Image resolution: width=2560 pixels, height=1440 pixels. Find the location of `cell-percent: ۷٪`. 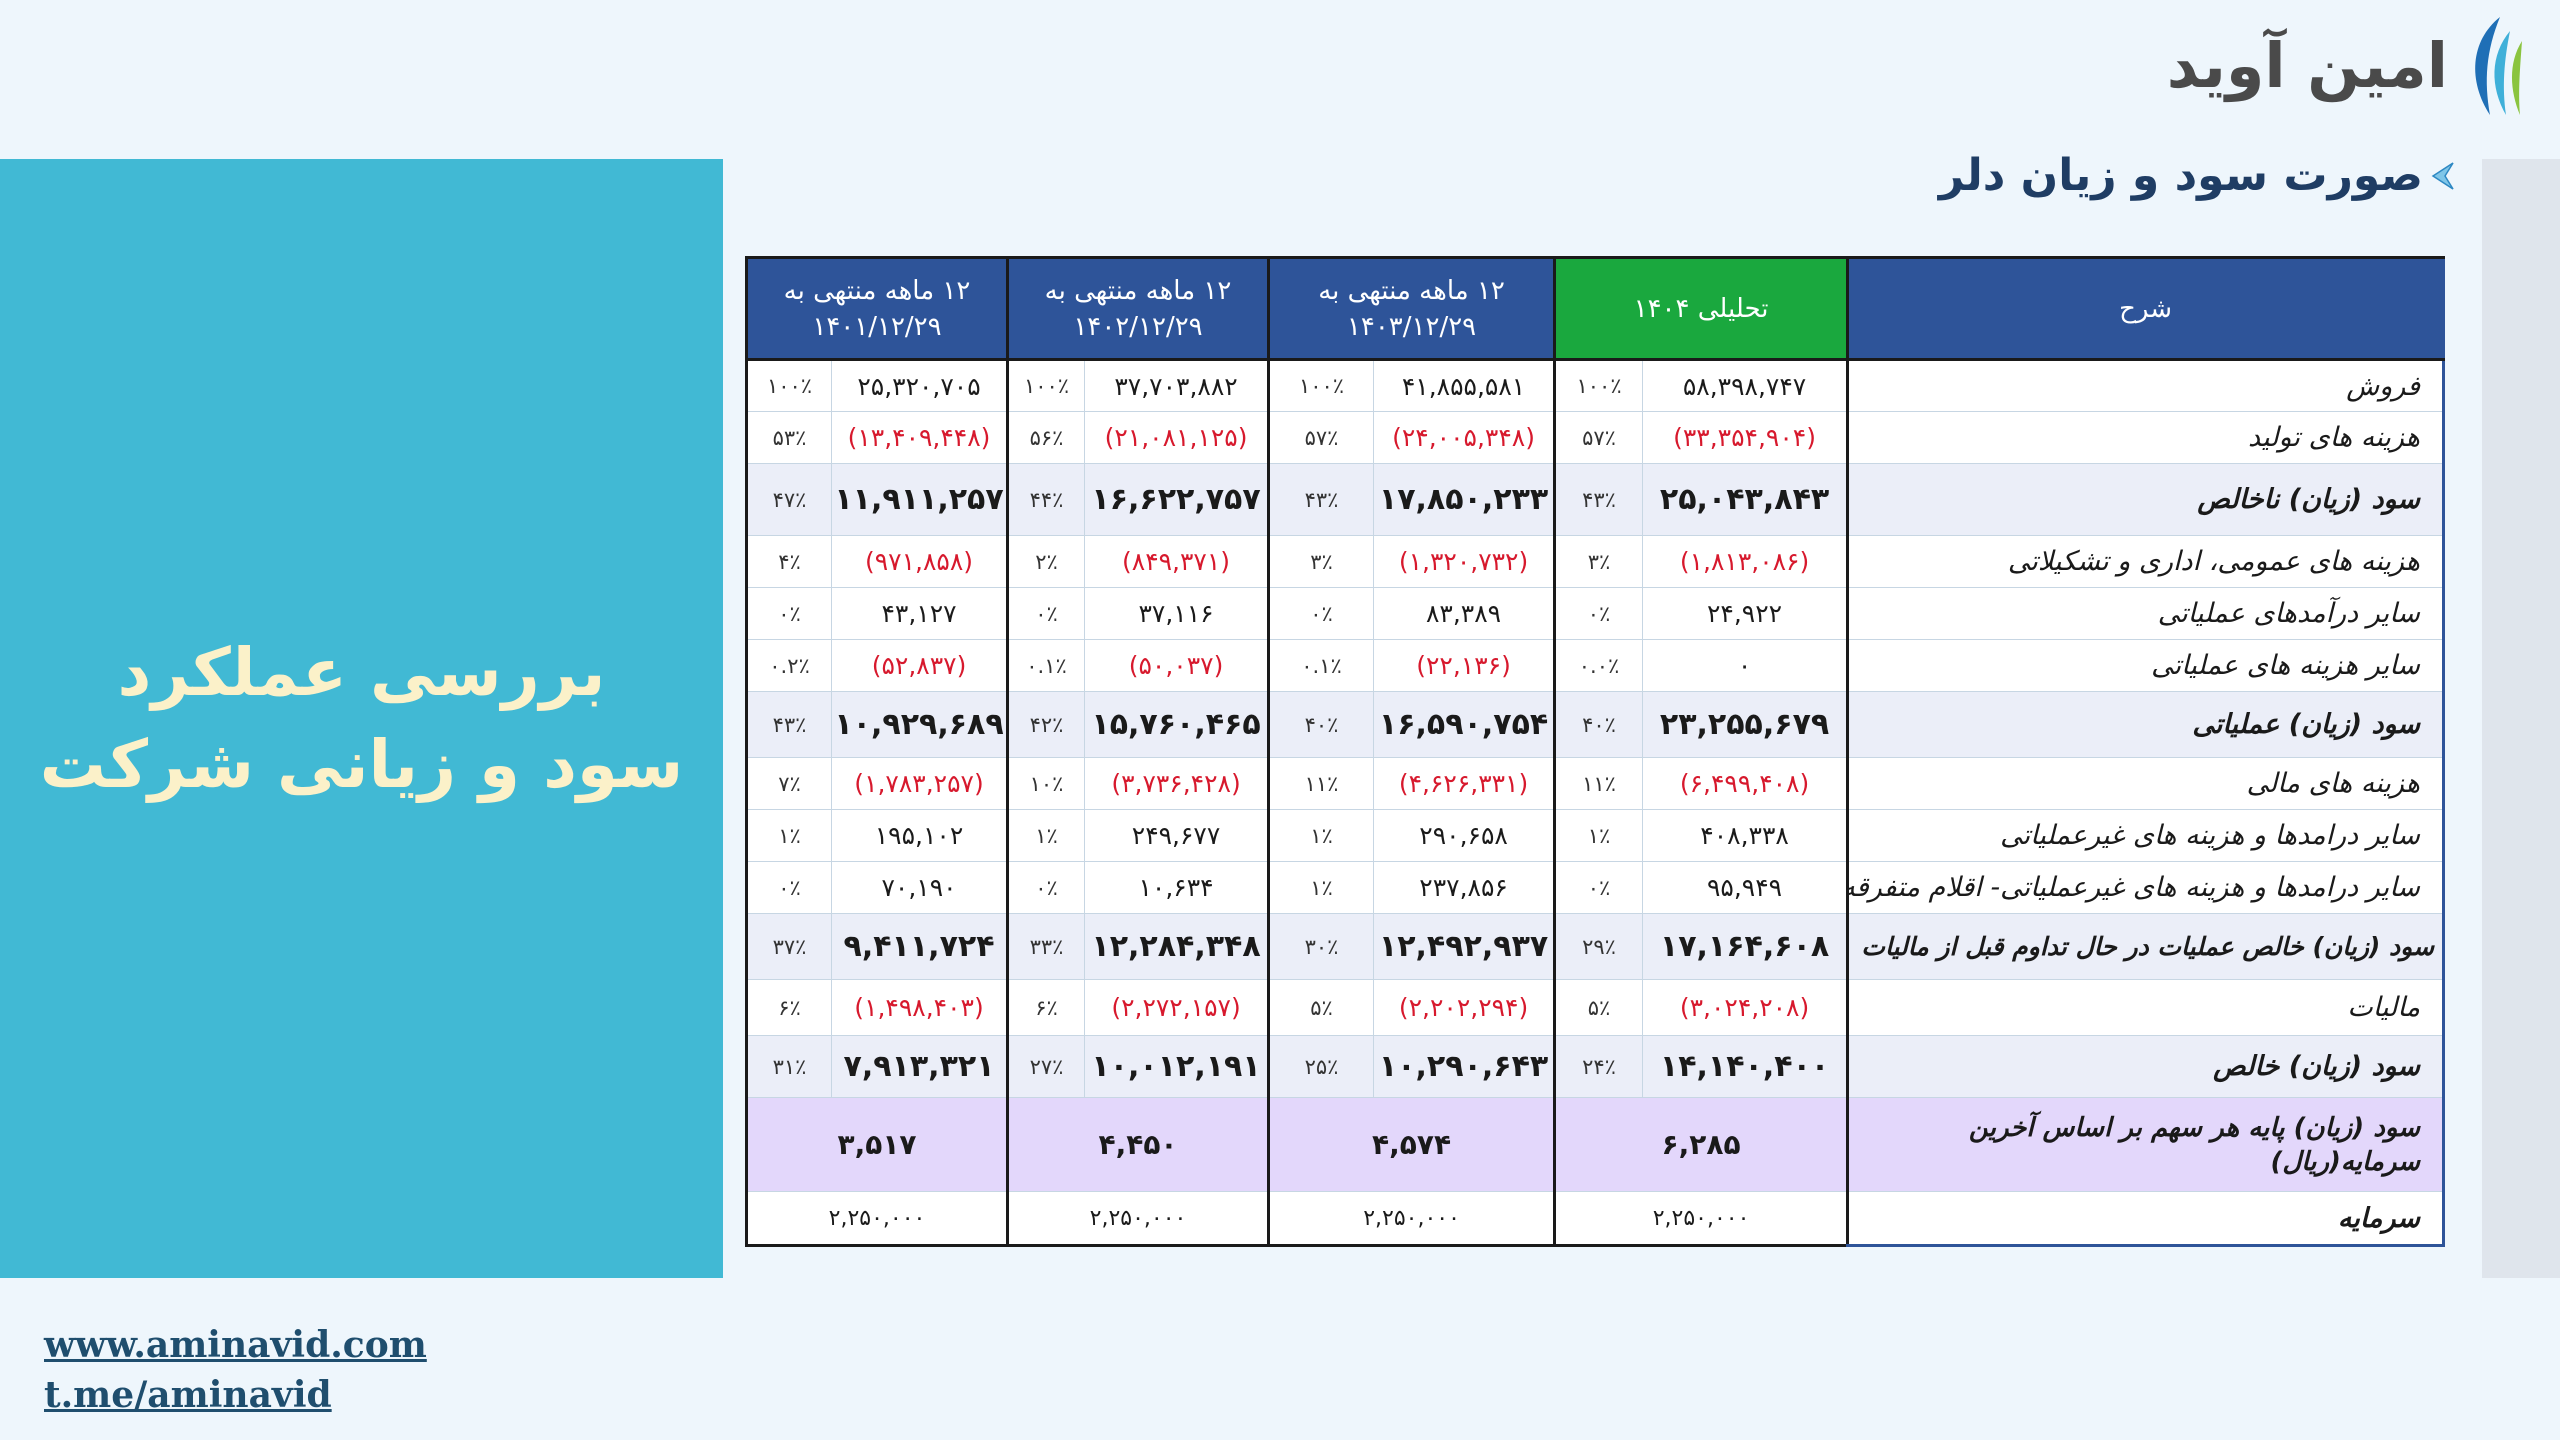

cell-percent: ۷٪ is located at coordinates (788, 783).